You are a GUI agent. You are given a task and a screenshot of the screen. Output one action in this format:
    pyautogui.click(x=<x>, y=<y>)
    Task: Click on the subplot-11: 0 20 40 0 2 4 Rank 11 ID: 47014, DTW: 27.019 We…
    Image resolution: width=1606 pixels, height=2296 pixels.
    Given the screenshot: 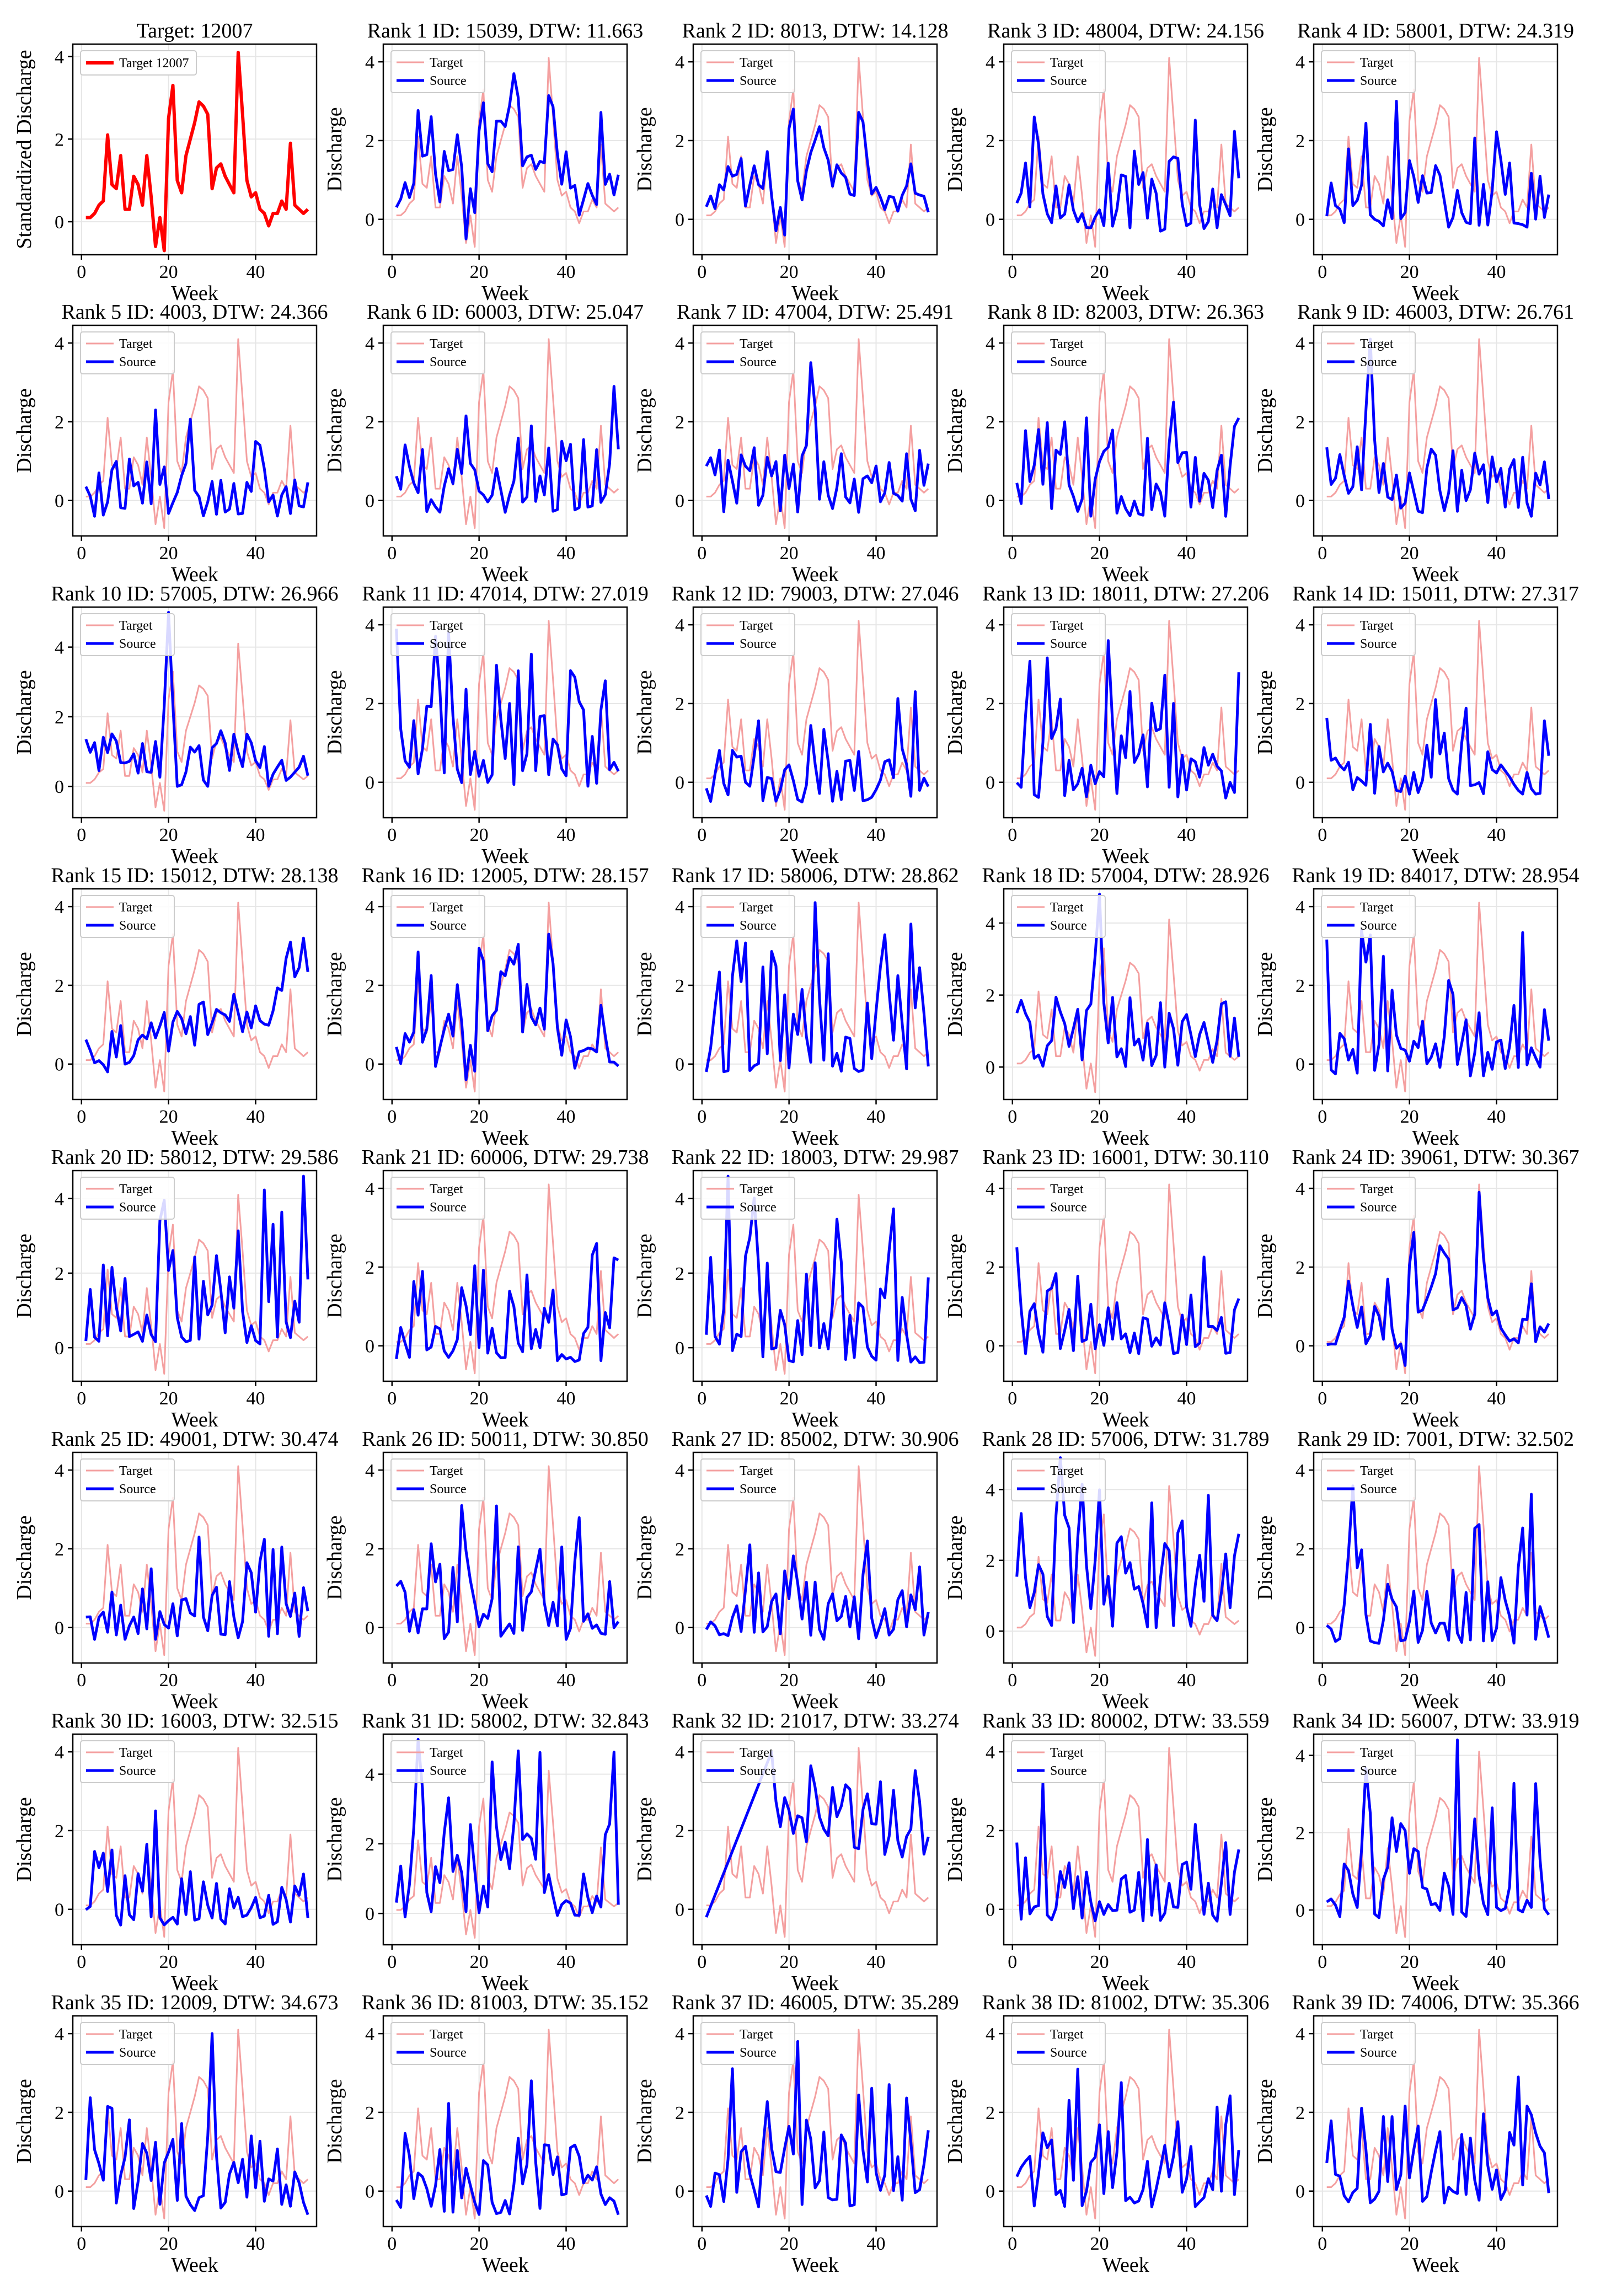 What is the action you would take?
    pyautogui.click(x=486, y=725)
    